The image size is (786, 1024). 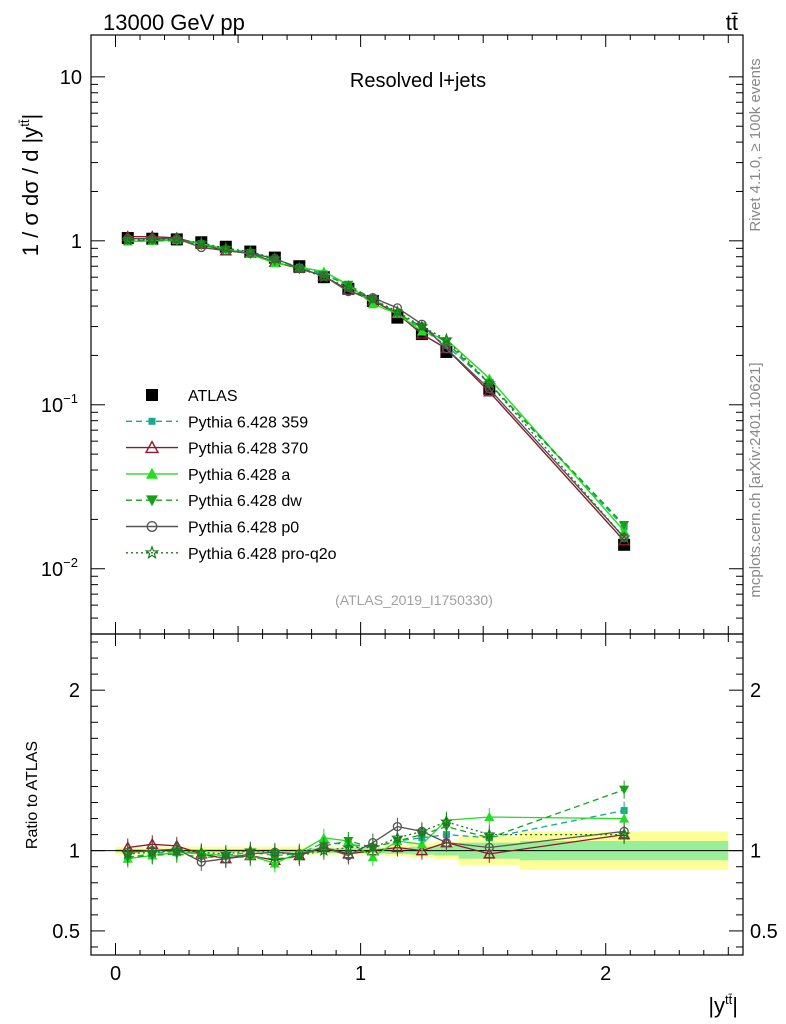 I want to click on ratio-axis-title: Ratio to ATLAS, so click(x=32, y=795).